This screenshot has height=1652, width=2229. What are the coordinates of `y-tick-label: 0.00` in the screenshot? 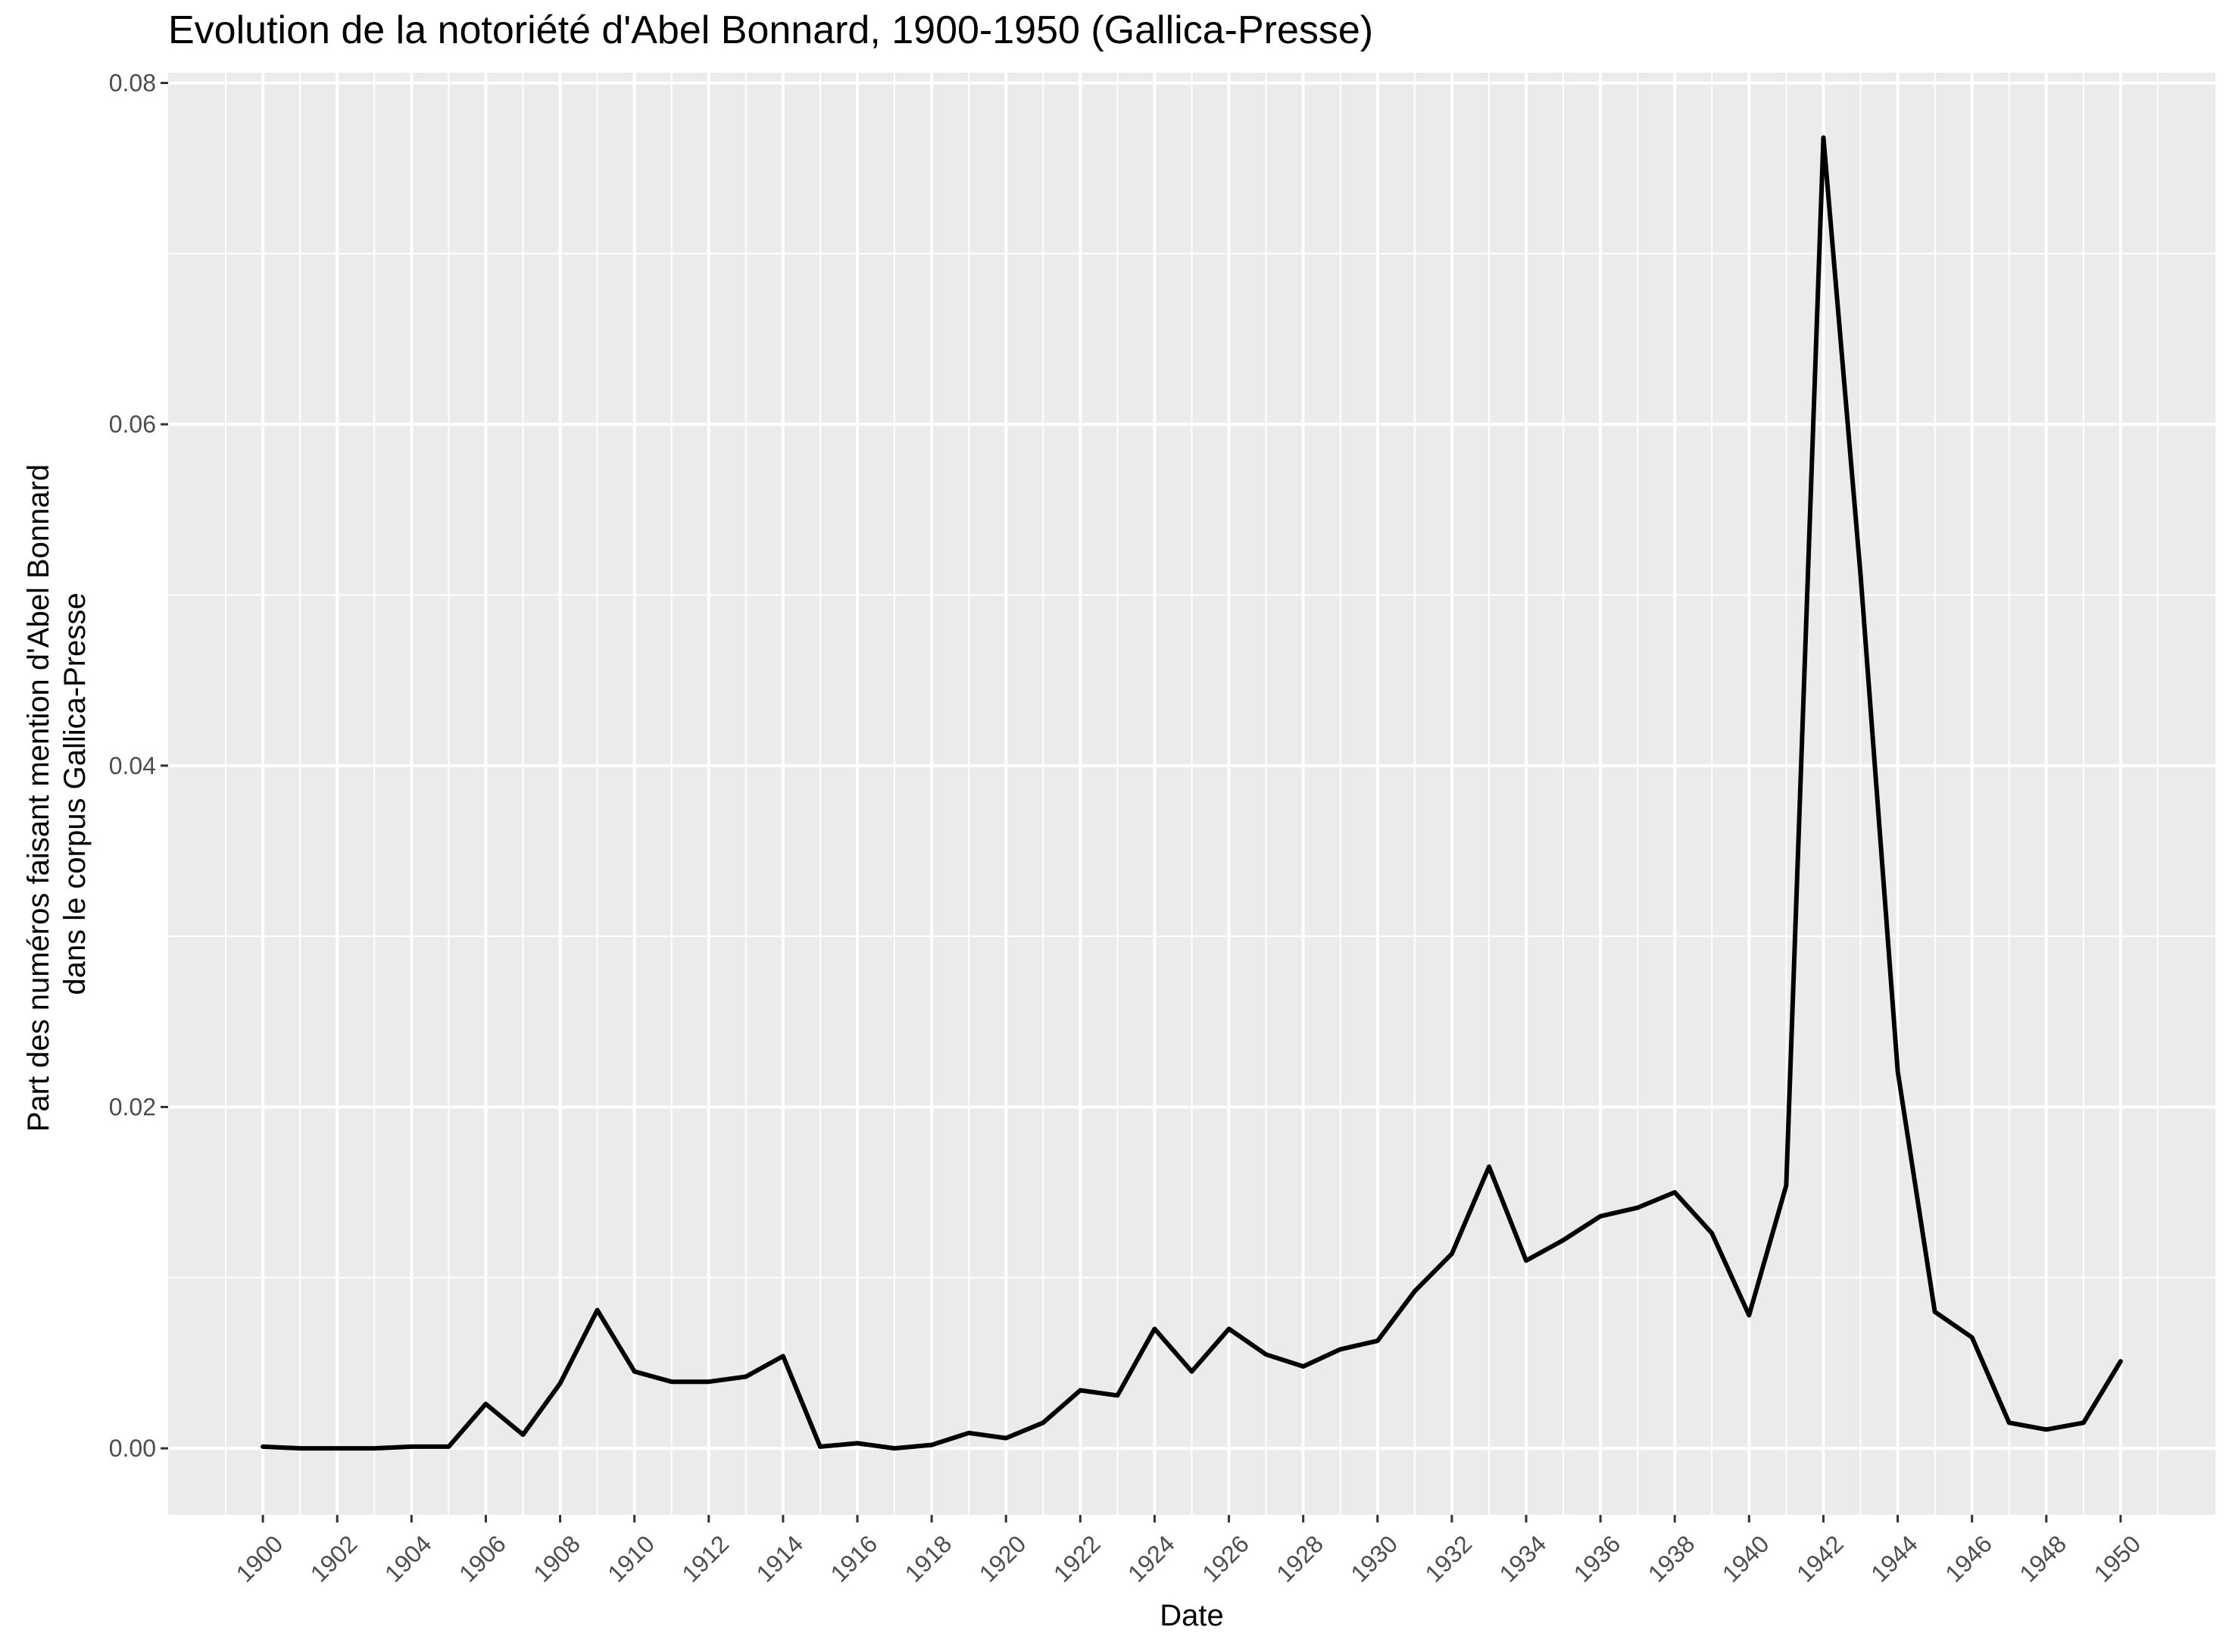 It's located at (133, 1448).